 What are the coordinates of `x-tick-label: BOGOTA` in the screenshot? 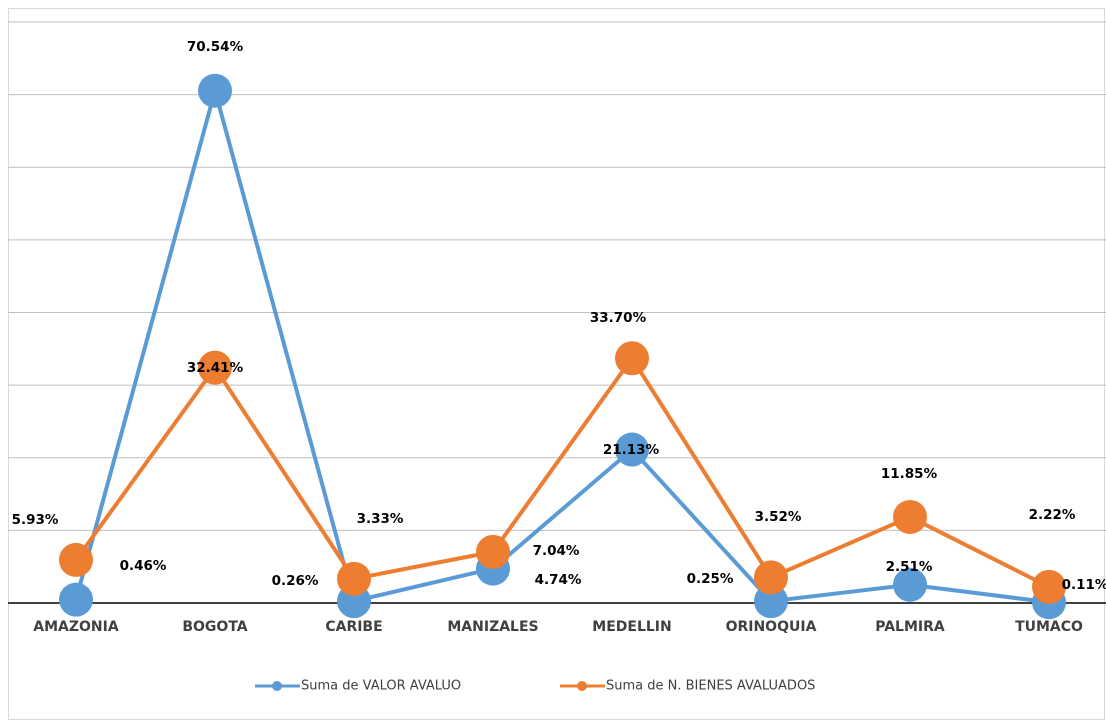 It's located at (214, 627).